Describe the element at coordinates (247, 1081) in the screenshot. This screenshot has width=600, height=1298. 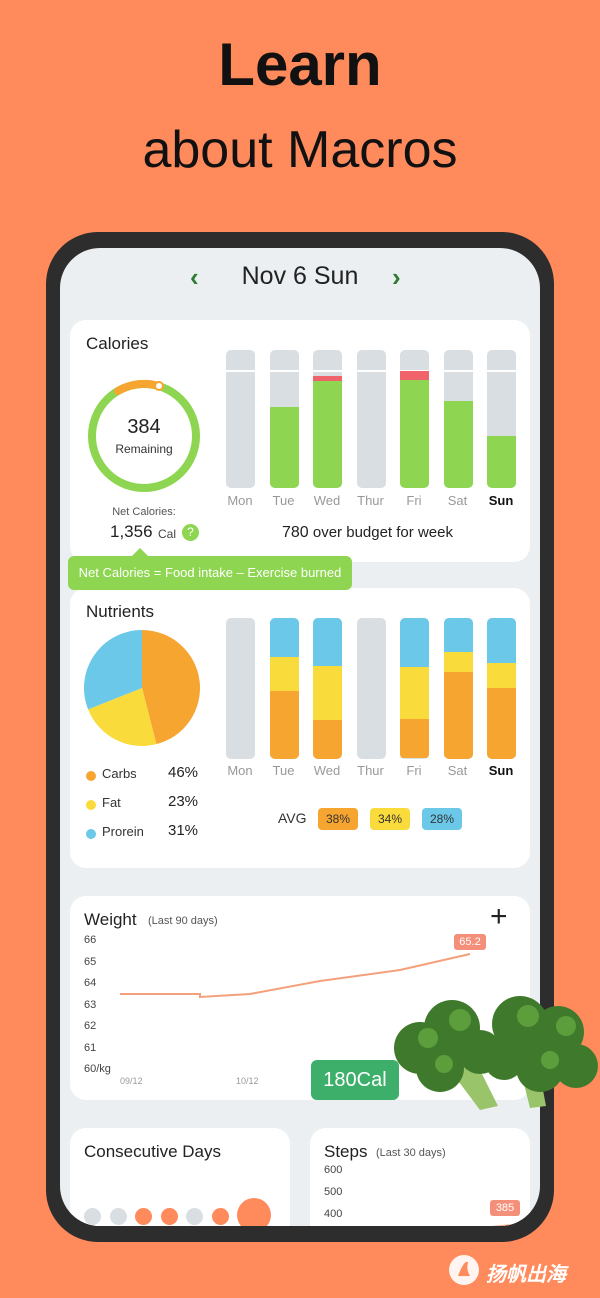
I see `weight-x-tick-2: 10/12` at that location.